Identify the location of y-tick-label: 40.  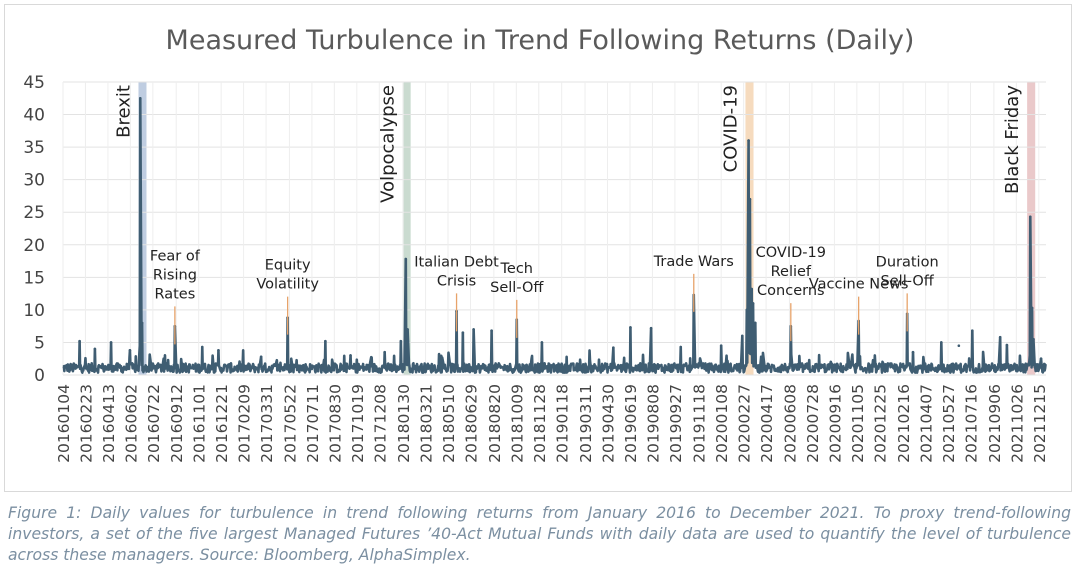
(34, 116).